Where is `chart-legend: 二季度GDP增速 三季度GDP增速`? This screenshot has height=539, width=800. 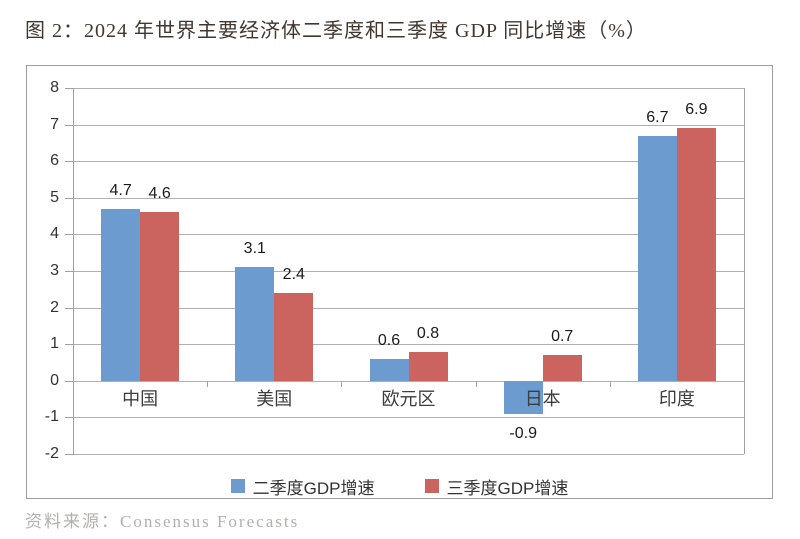
chart-legend: 二季度GDP增速 三季度GDP增速 is located at coordinates (399, 486).